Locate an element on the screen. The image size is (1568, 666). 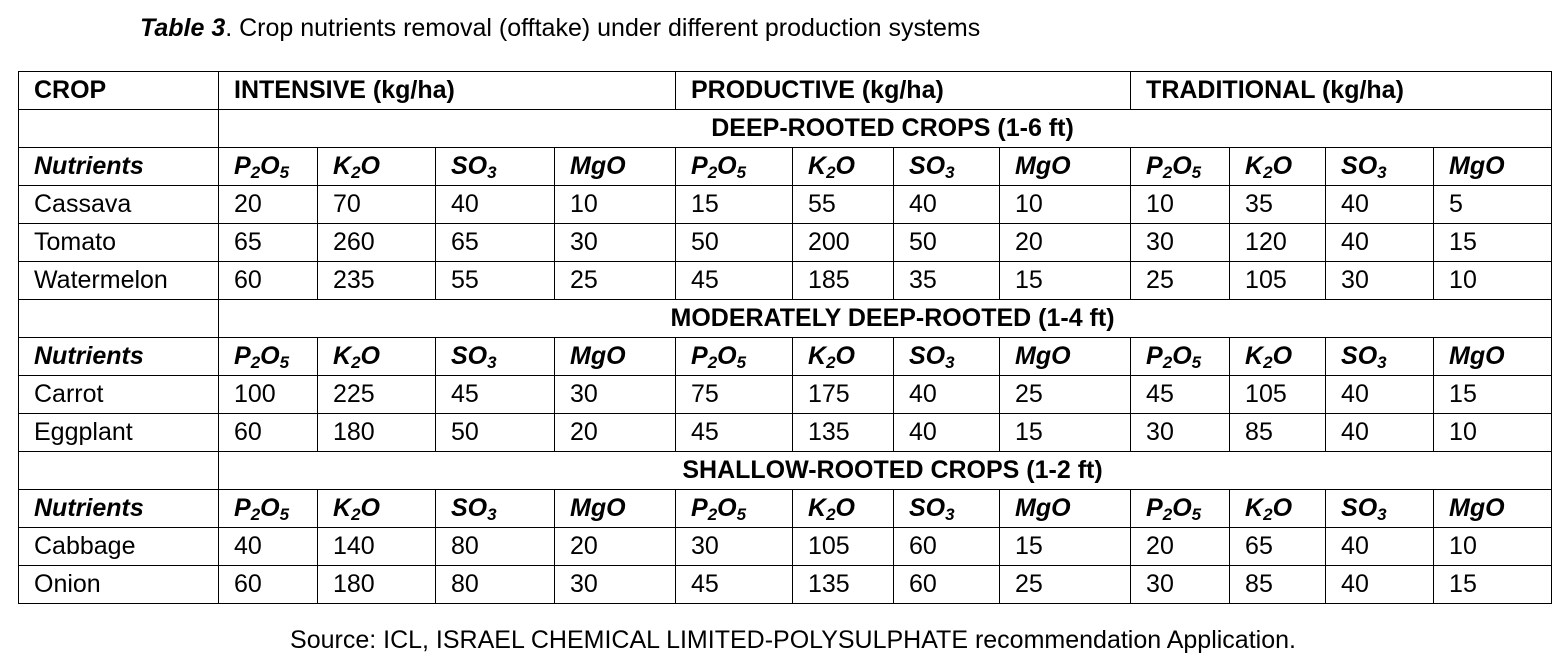
value-cell: 50 is located at coordinates (495, 432).